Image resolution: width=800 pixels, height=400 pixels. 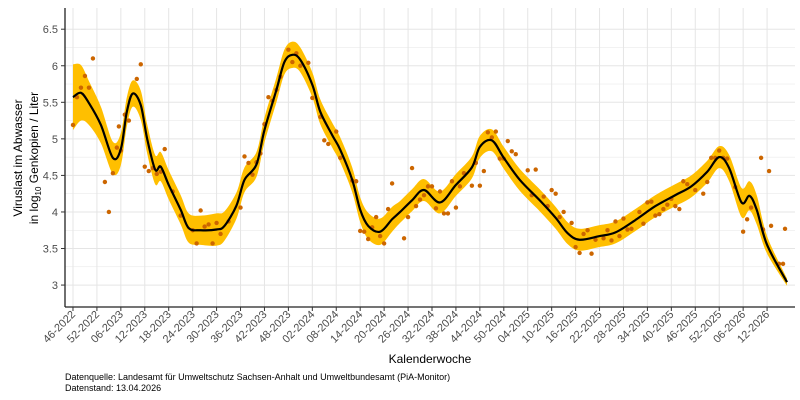 What do you see at coordinates (18, 157) in the screenshot?
I see `y-axis-title-line1: Viruslast im Abwasser` at bounding box center [18, 157].